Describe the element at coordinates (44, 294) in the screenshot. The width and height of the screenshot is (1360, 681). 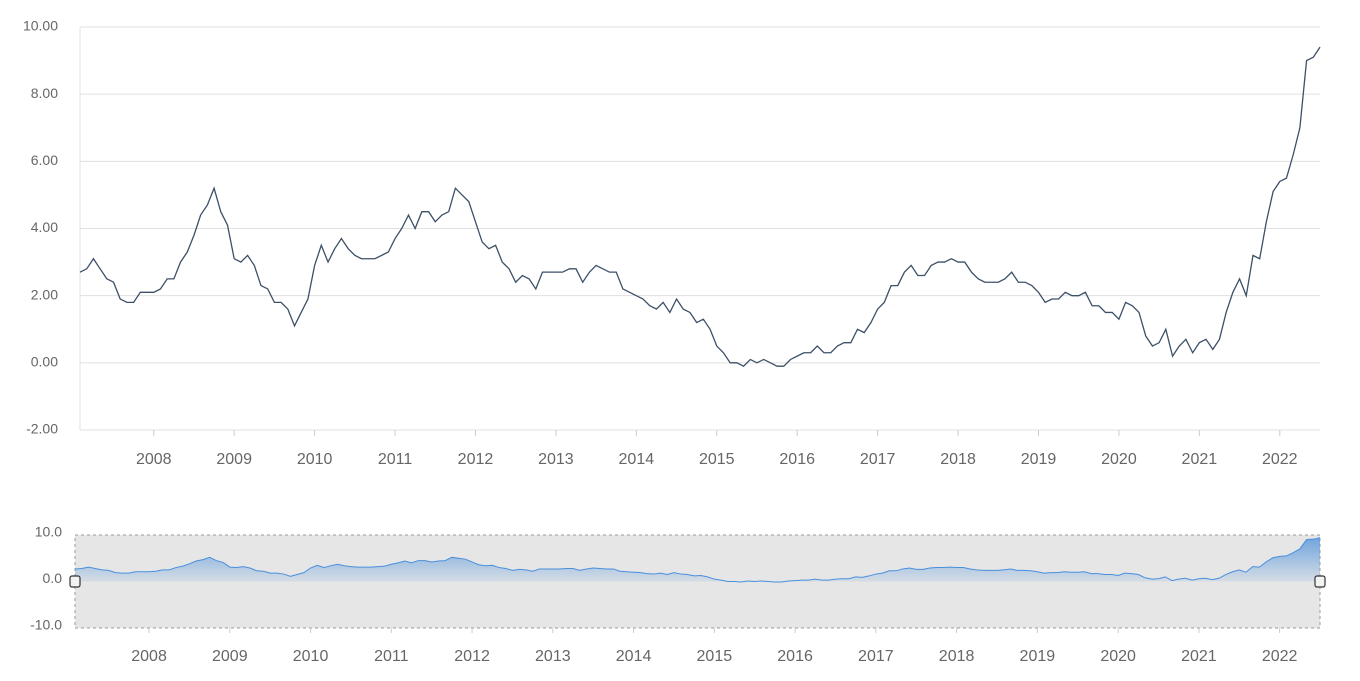
I see `y-tick-label: 2.00` at that location.